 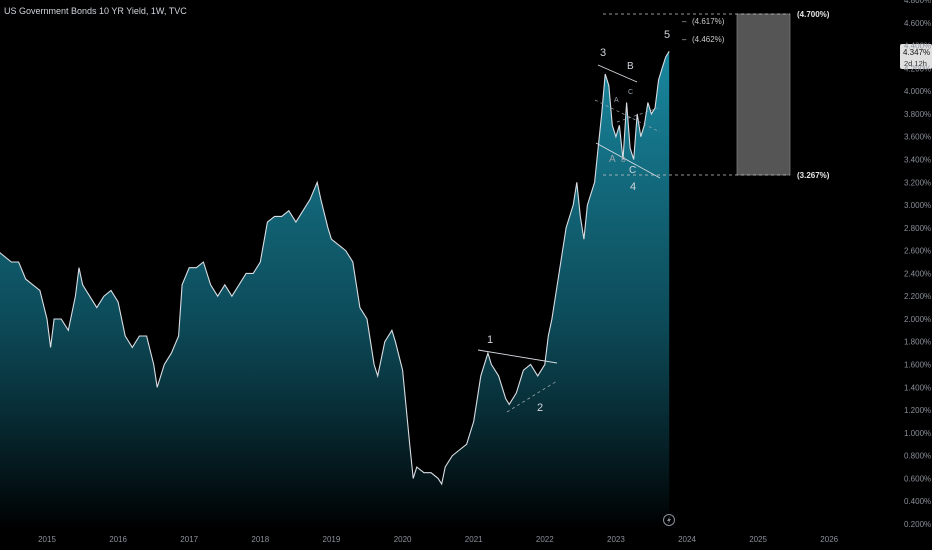 I want to click on y-tick-label: 2.000%, so click(x=917, y=319).